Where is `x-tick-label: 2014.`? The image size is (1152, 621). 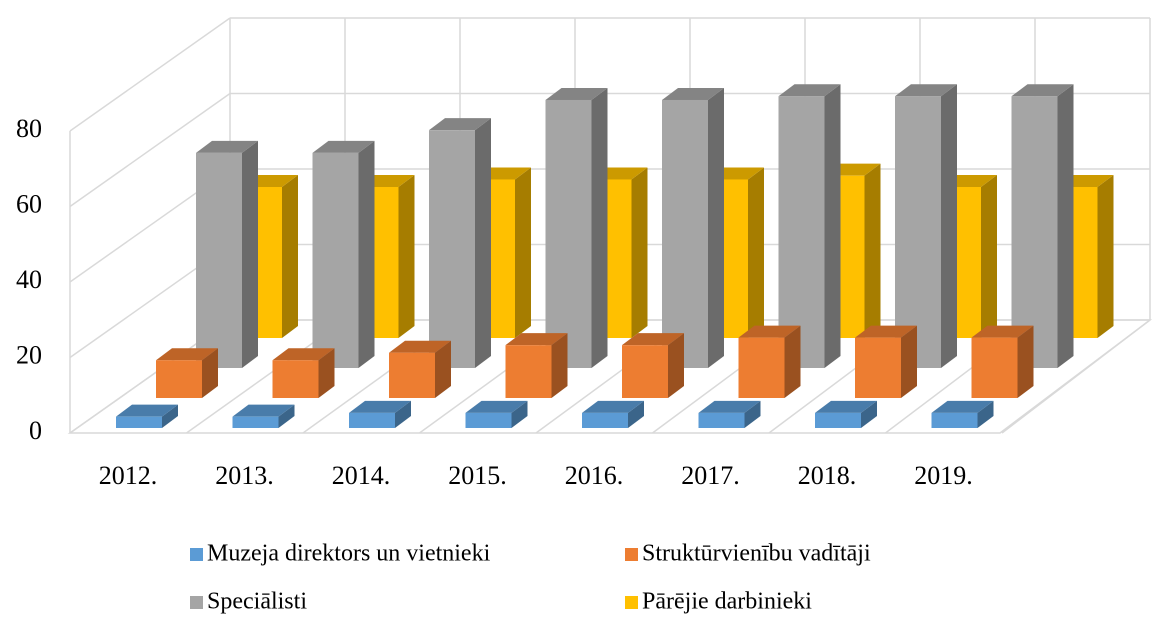 x-tick-label: 2014. is located at coordinates (361, 475).